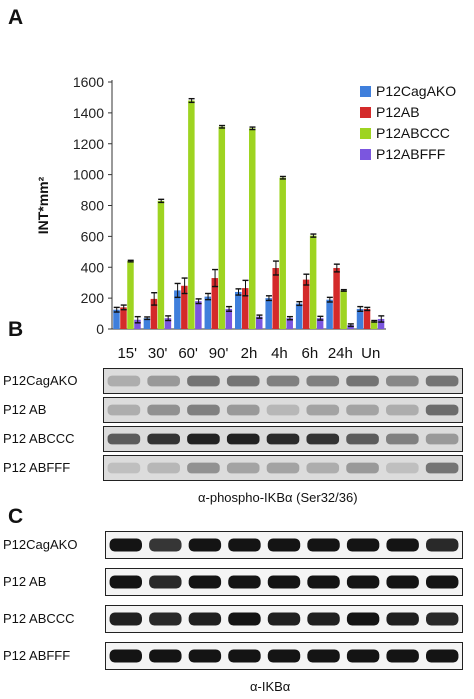  I want to click on x-tick-label: 90', so click(219, 353).